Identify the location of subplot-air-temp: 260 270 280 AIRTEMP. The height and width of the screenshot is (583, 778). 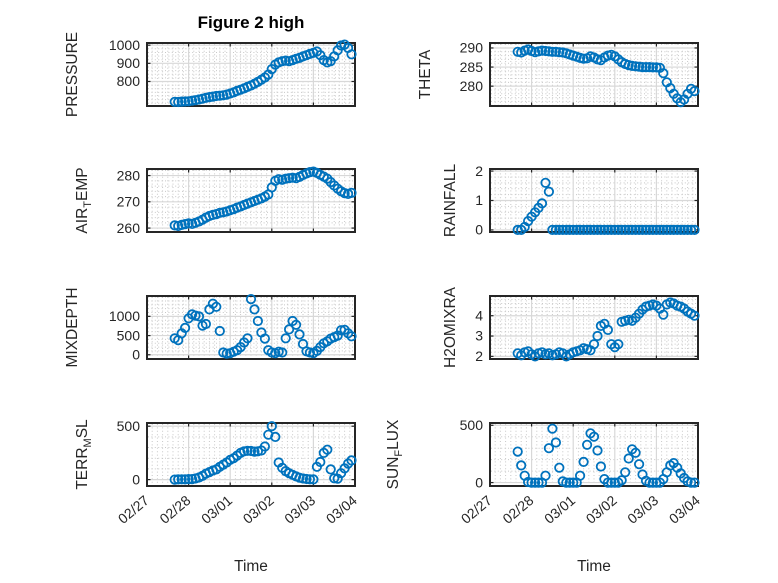
(215, 201).